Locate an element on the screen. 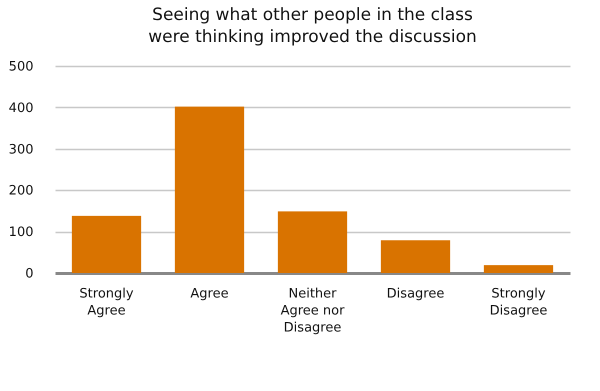 The image size is (600, 391). x-tick-label: Neither Agree nor Disagree is located at coordinates (313, 311).